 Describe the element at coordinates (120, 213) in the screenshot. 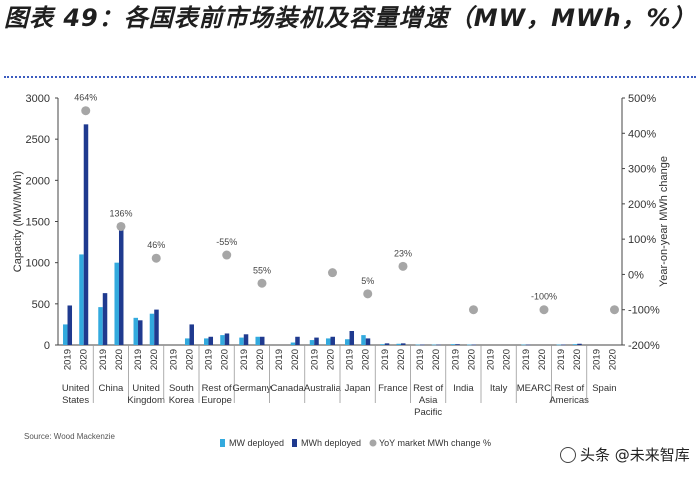

I see `yoy-data-label: 136%` at that location.